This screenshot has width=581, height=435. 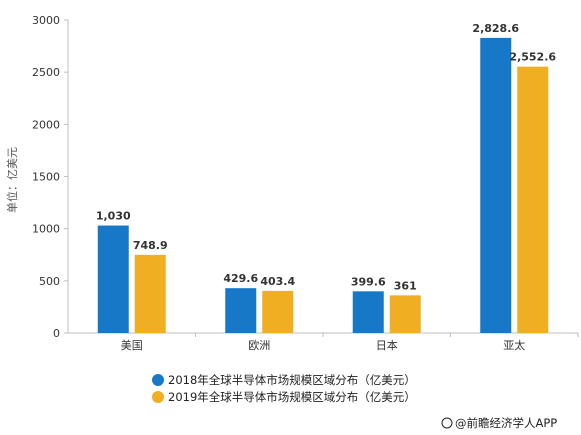 What do you see at coordinates (405, 314) in the screenshot?
I see `bar-s1-c2` at bounding box center [405, 314].